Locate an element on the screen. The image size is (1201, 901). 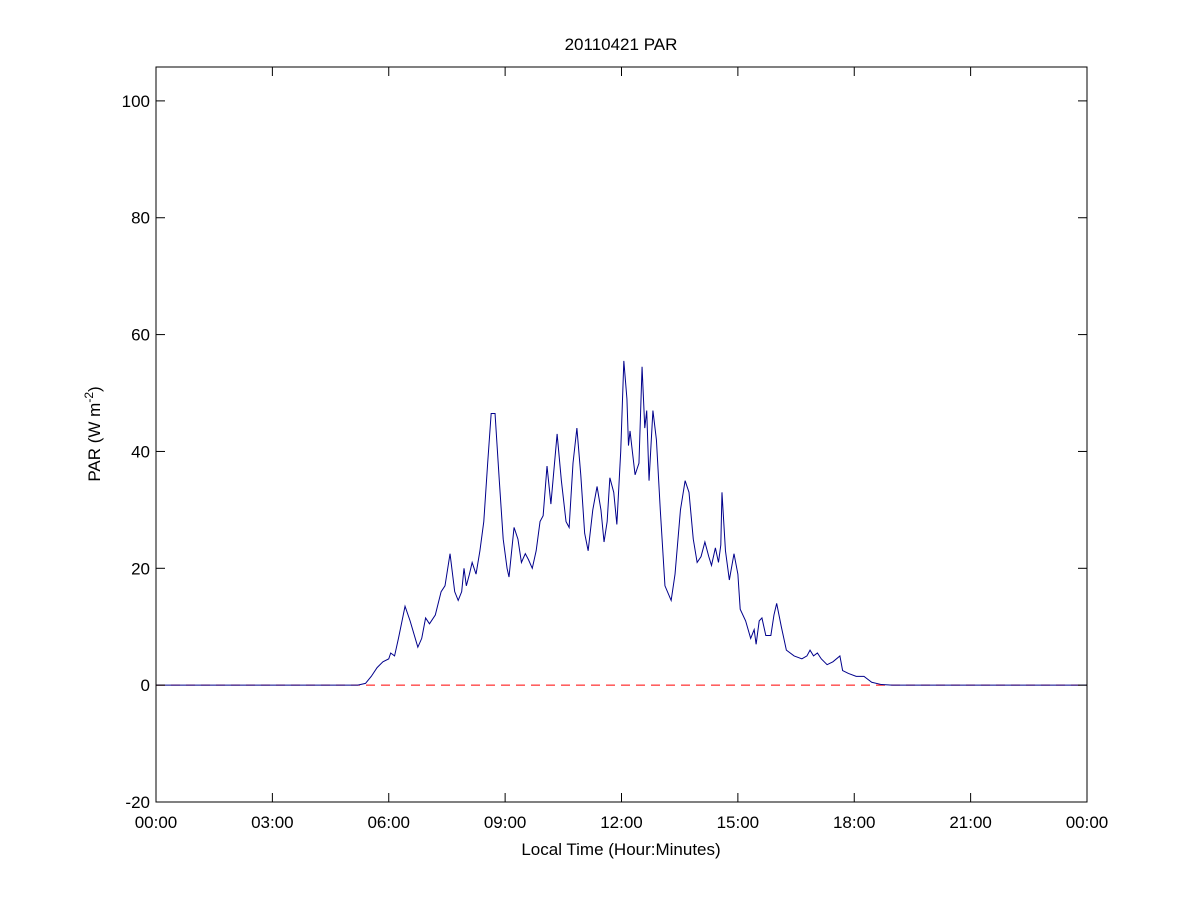
x-tick-label: 21:00 is located at coordinates (970, 822).